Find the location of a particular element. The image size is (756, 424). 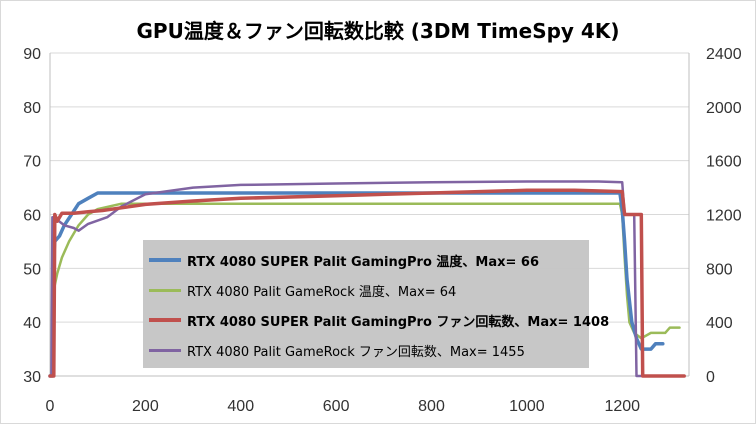

legend-label-series-4: RTX 4080 Palit GameRock ファン回転数、Max= 1455 is located at coordinates (356, 352).